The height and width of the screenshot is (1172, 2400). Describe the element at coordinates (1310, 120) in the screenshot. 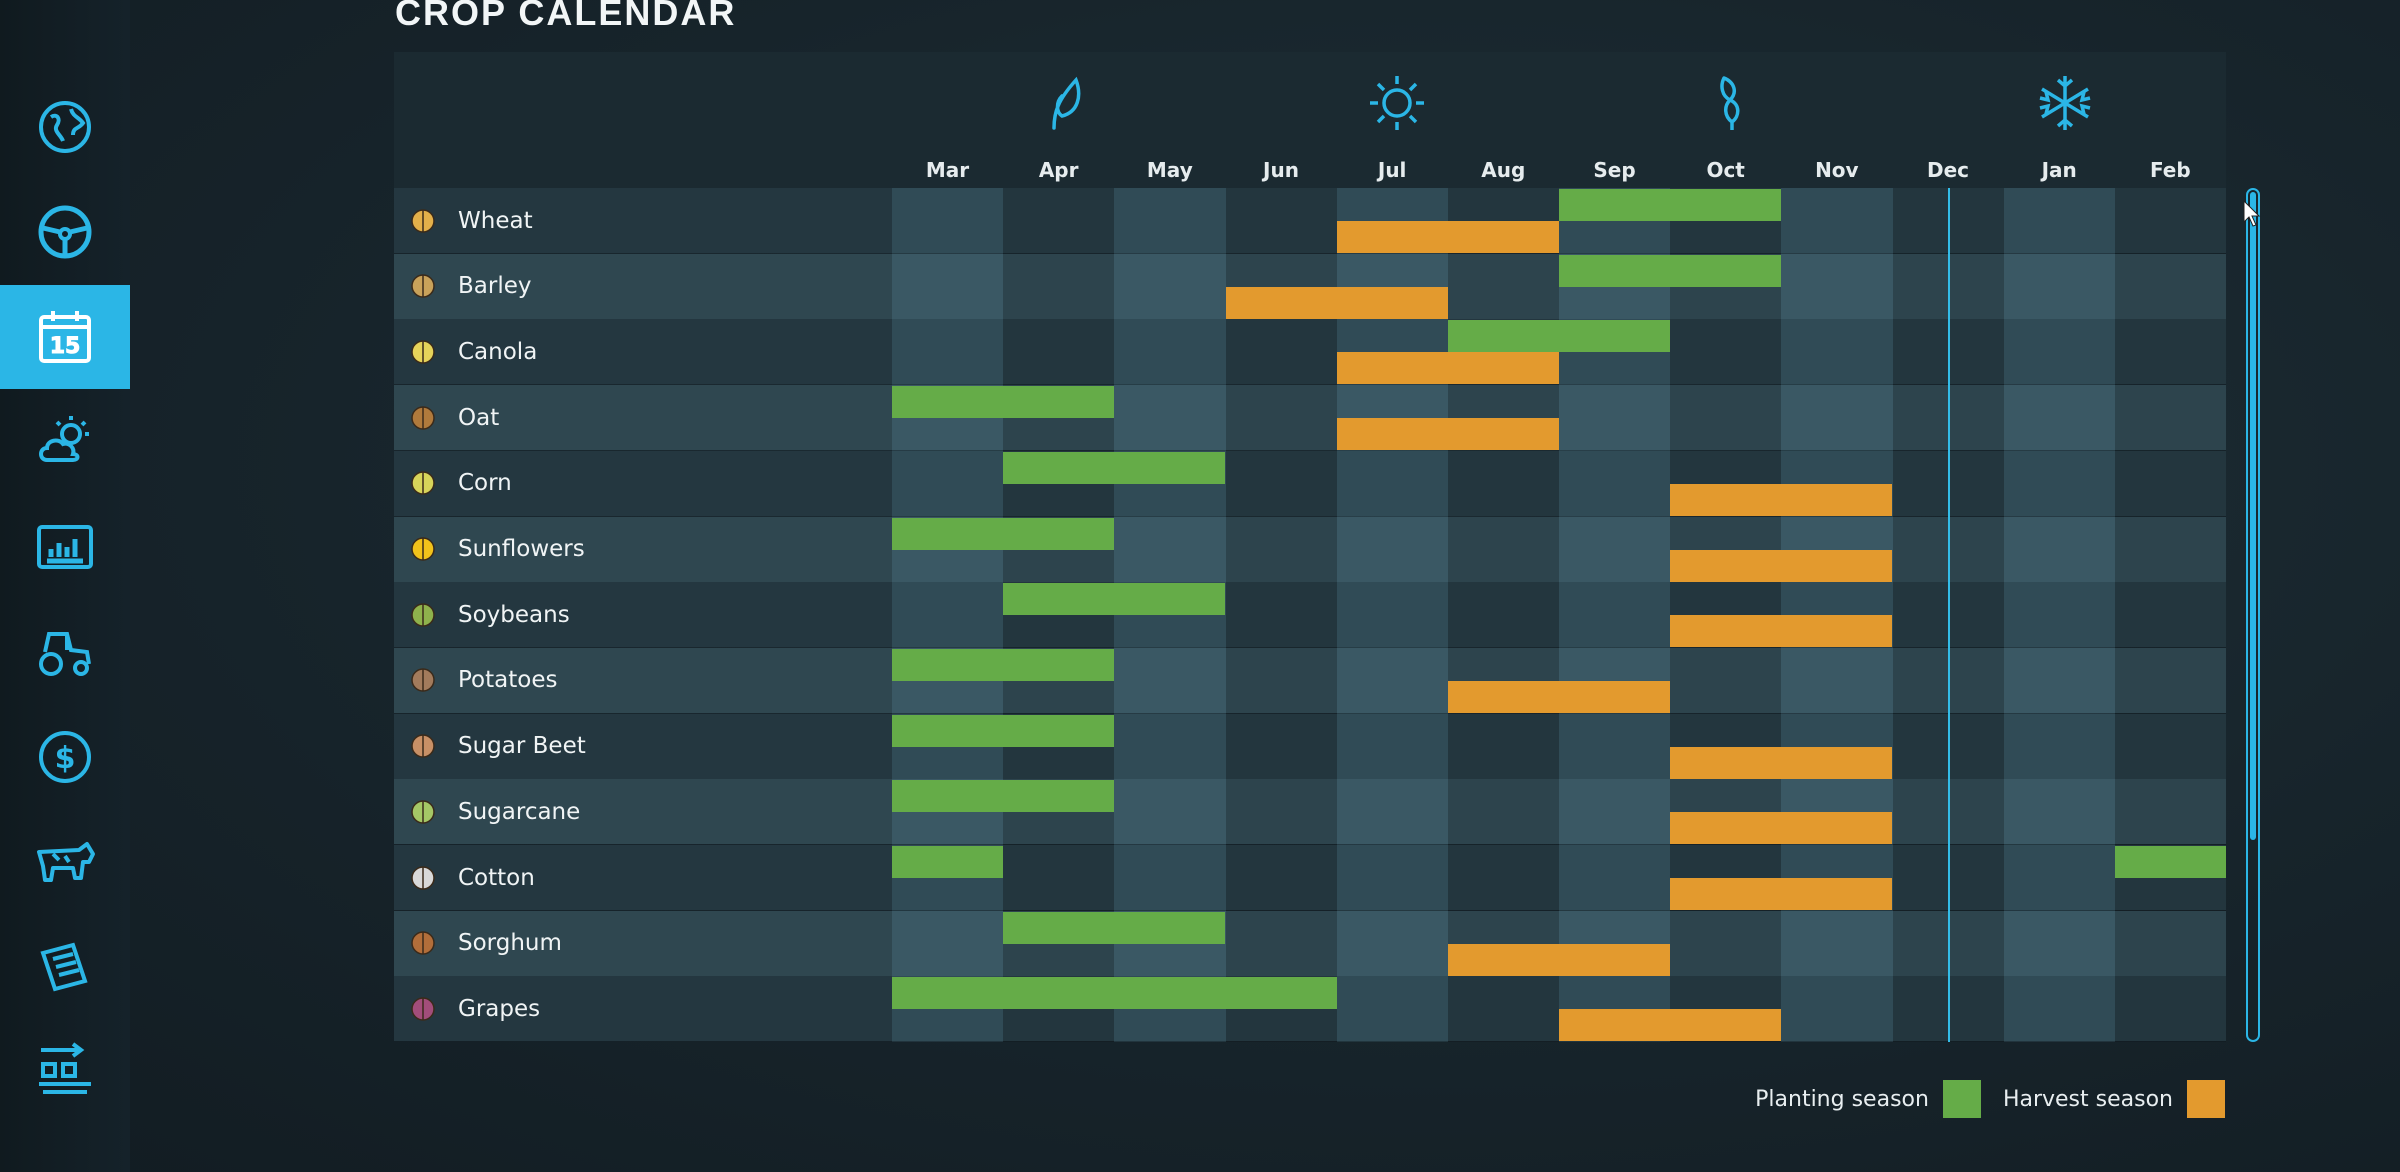

I see `calendar-header: Mar Apr May Jun Jul Aug Sep Oct Nov Dec Jan Feb` at that location.